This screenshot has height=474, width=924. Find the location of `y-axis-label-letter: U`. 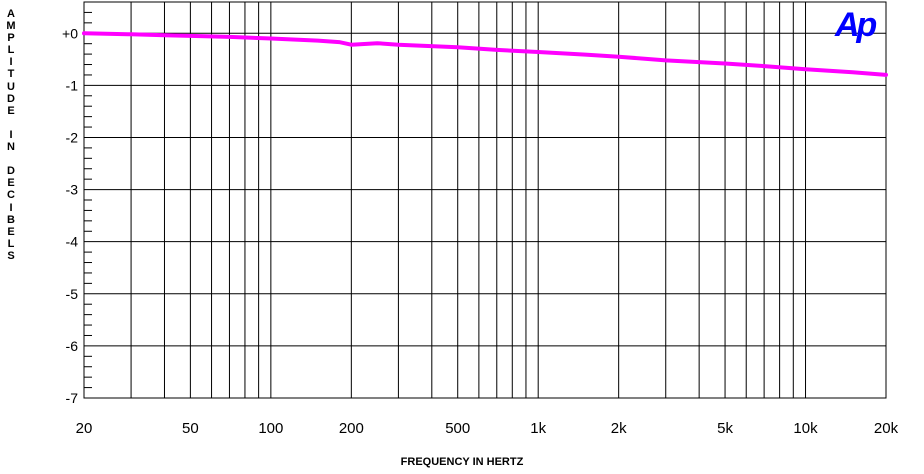

y-axis-label-letter: U is located at coordinates (11, 86).